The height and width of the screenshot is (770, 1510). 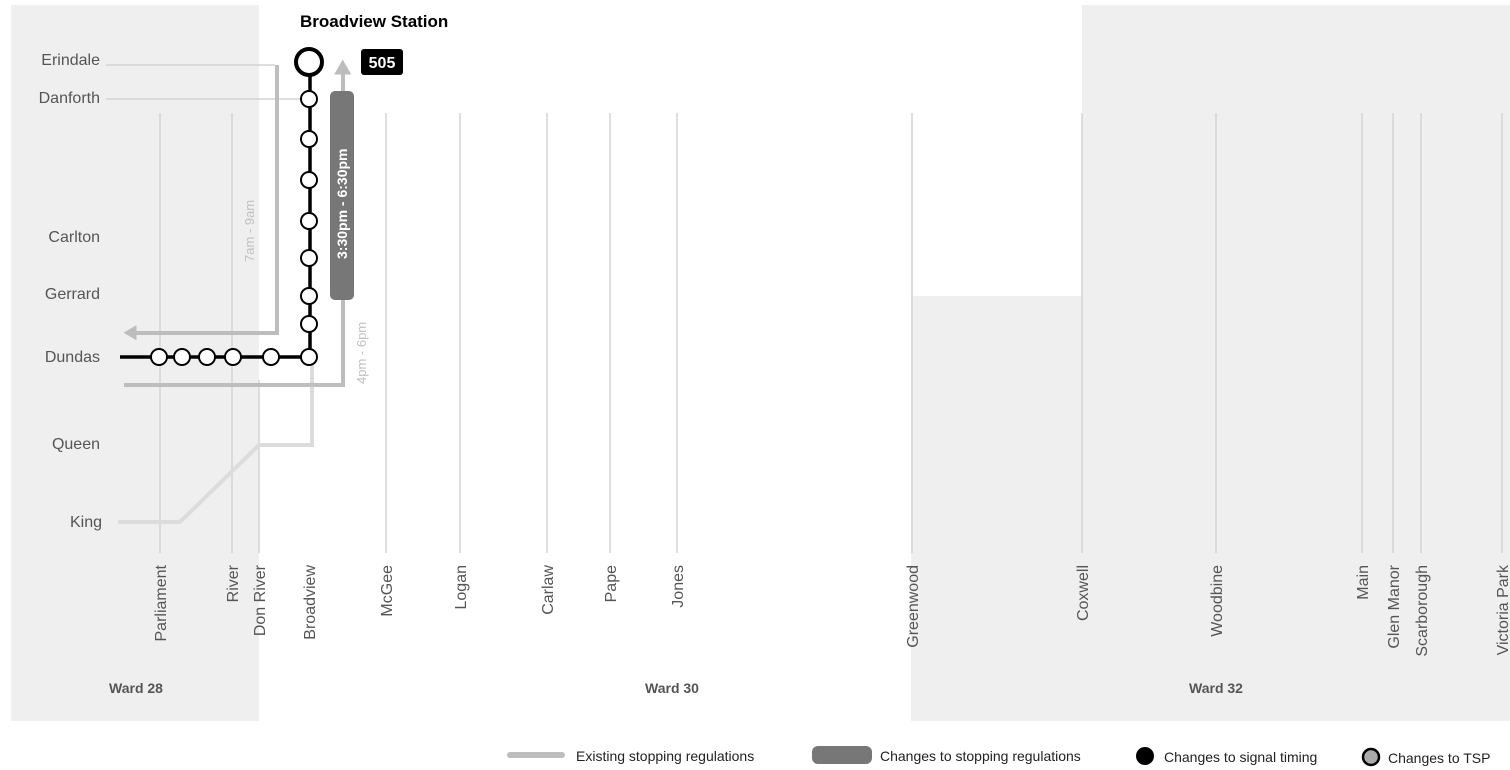 I want to click on route-stops, so click(x=237, y=206).